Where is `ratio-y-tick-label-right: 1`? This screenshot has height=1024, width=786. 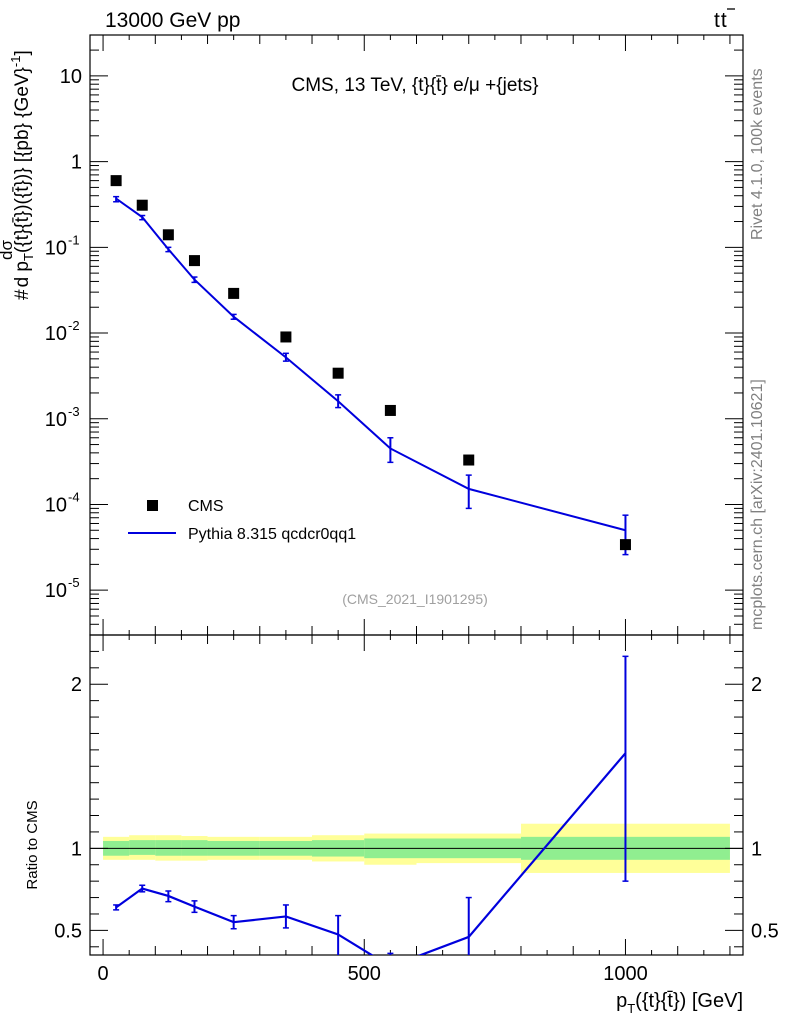
ratio-y-tick-label-right: 1 is located at coordinates (756, 849).